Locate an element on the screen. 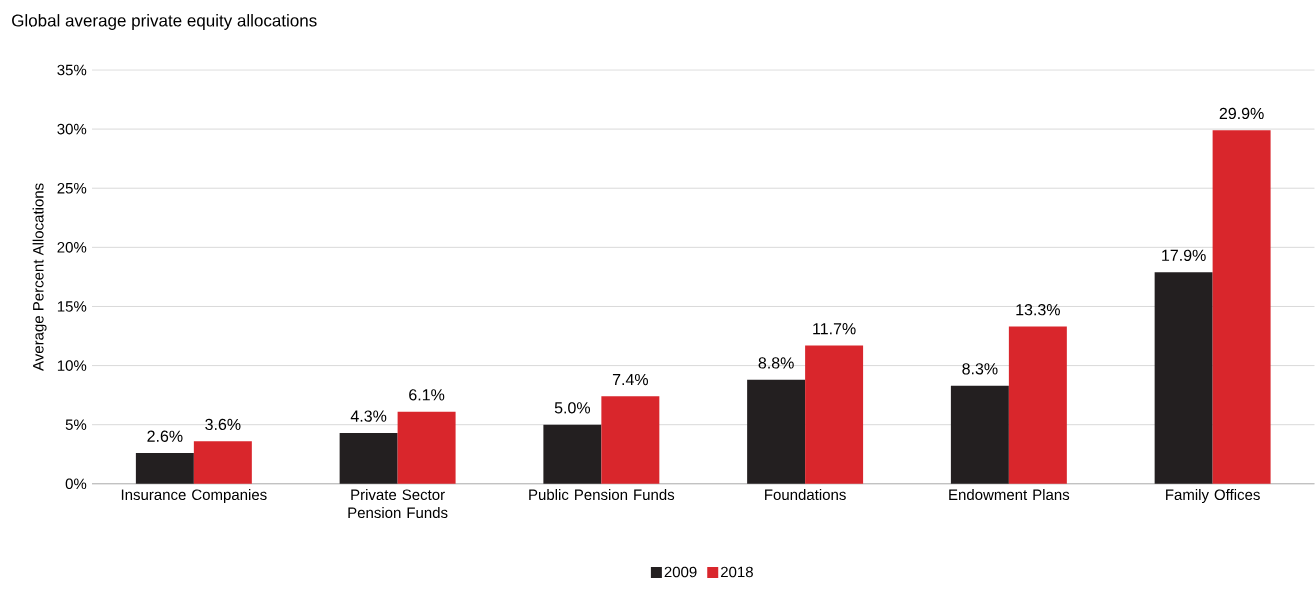  y-tick-label: 25% is located at coordinates (72, 188).